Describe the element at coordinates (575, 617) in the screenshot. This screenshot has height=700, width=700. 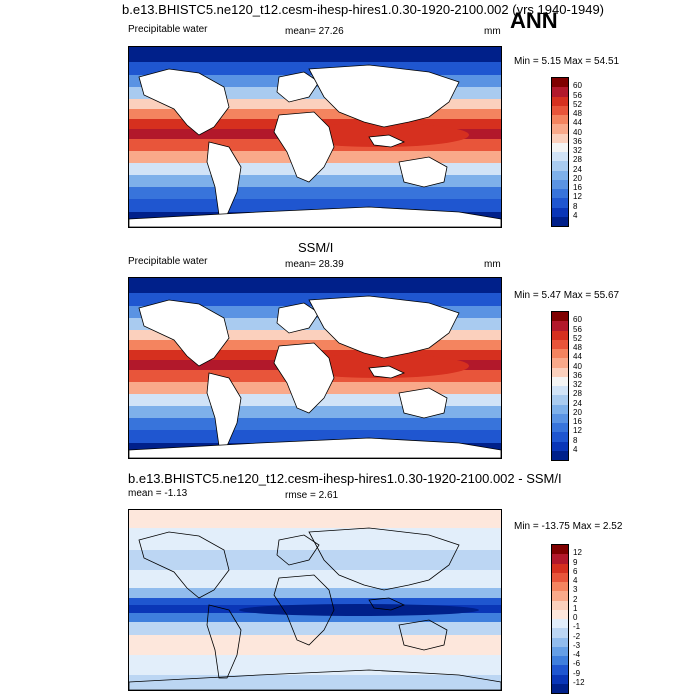
I see `colorbar-tick-label: 0` at that location.